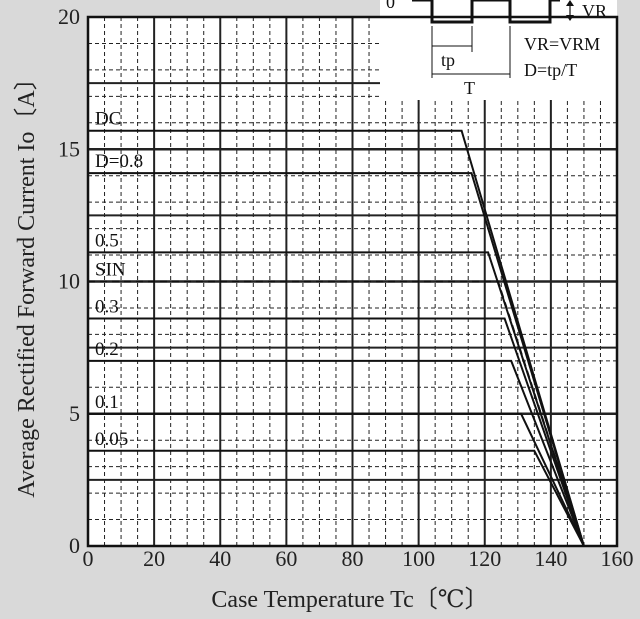 The width and height of the screenshot is (640, 619). What do you see at coordinates (107, 240) in the screenshot?
I see `curve-label: 0.5` at bounding box center [107, 240].